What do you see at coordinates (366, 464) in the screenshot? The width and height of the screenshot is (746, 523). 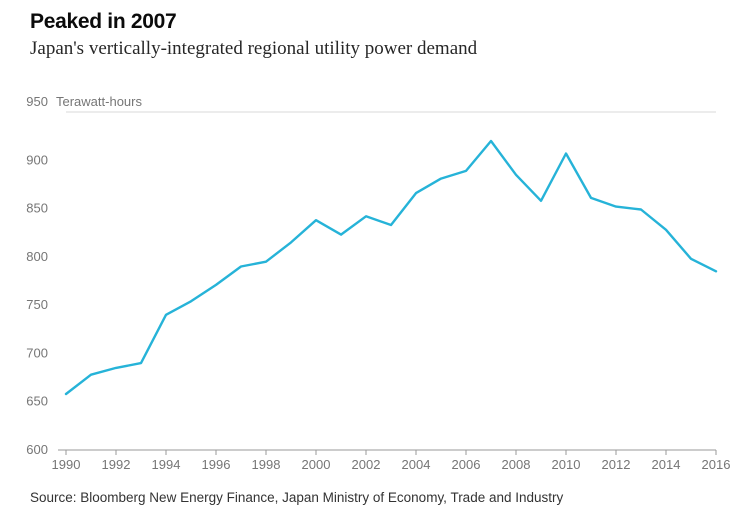 I see `x-tick-label: 2002` at bounding box center [366, 464].